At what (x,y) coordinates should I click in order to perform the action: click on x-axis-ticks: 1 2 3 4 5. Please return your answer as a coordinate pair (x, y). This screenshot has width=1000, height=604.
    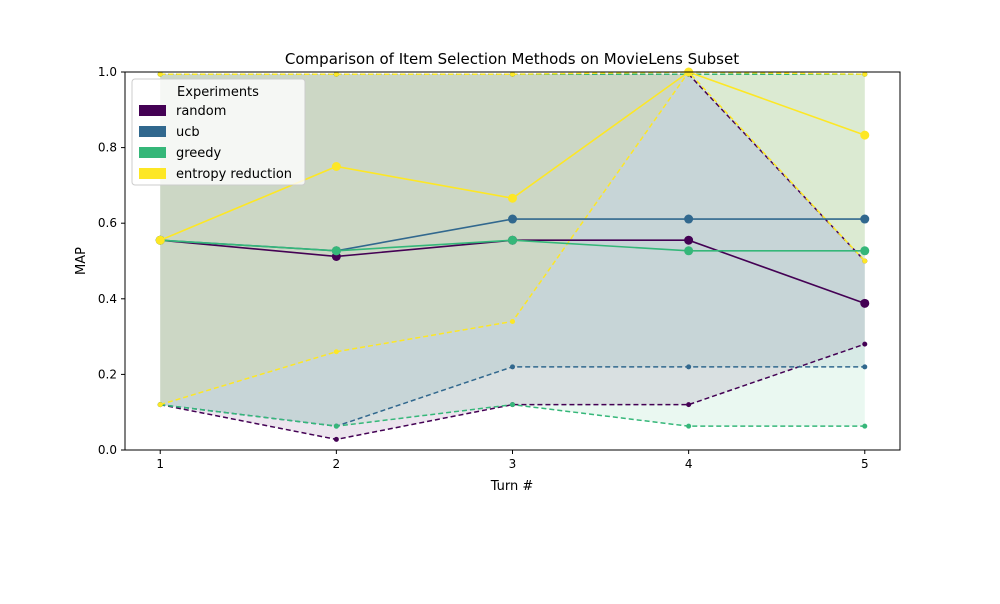
    Looking at the image, I should click on (512, 460).